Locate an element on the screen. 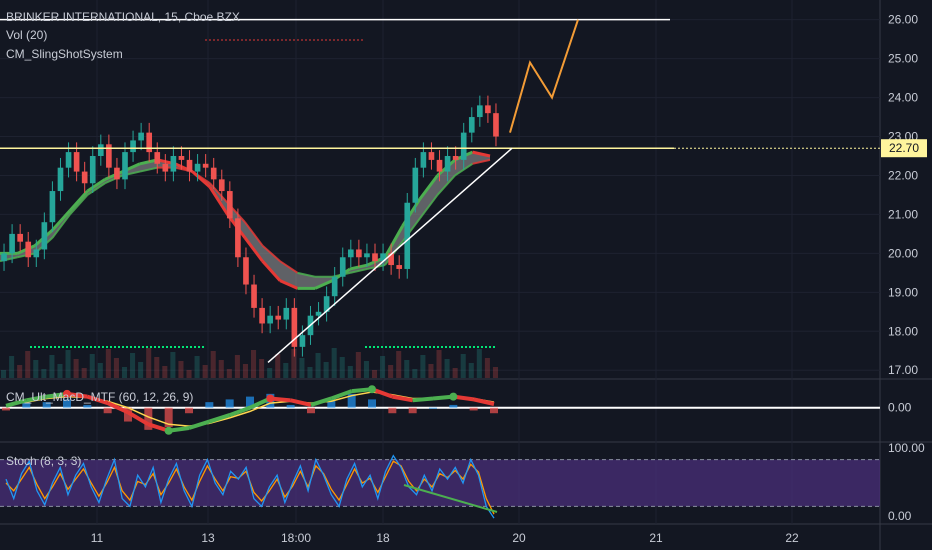 The image size is (932, 550). stoch-pane is located at coordinates (440, 486).